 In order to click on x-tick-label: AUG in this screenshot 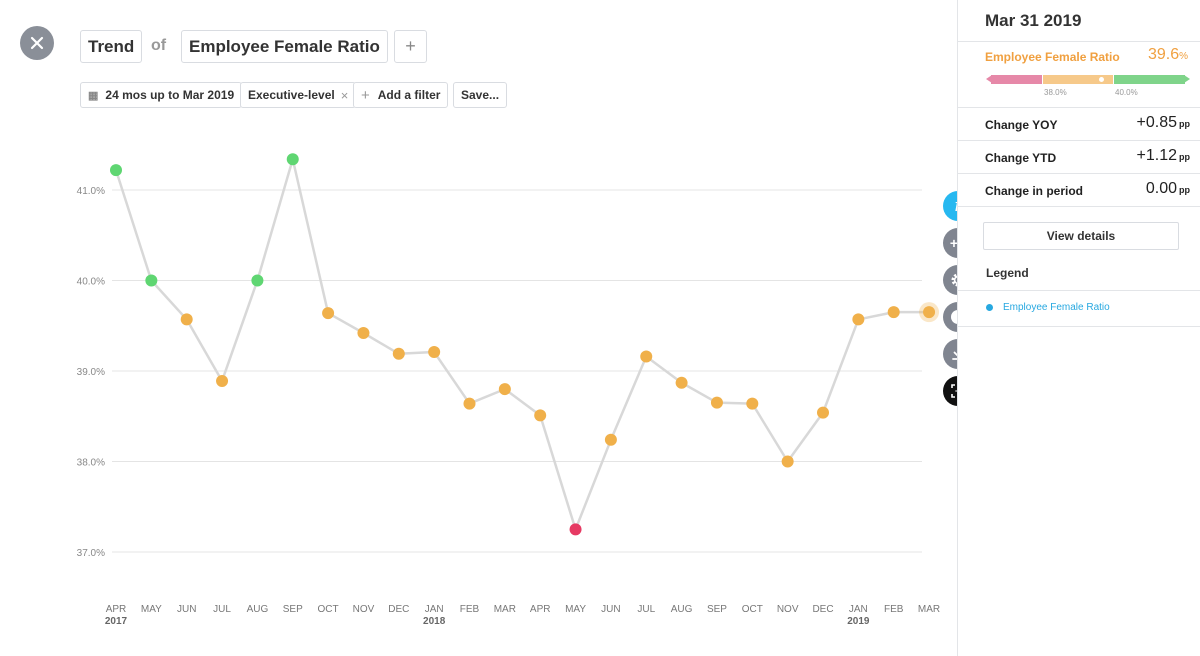, I will do `click(258, 609)`.